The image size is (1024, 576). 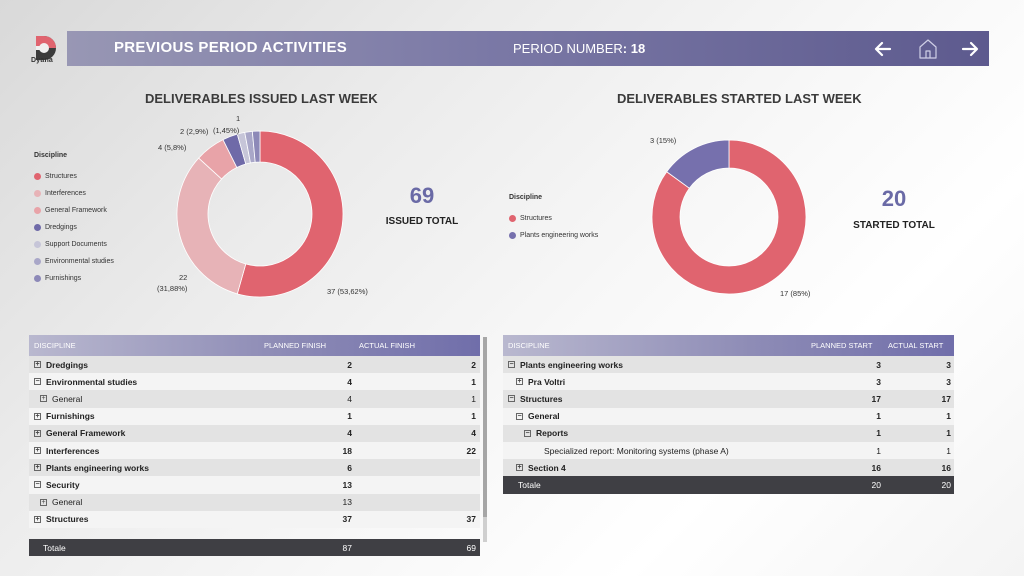 I want to click on back-button, so click(x=883, y=49).